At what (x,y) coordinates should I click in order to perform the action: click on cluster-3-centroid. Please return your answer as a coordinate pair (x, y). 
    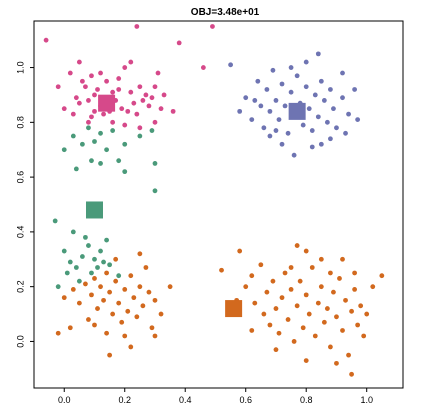
    Looking at the image, I should click on (297, 111).